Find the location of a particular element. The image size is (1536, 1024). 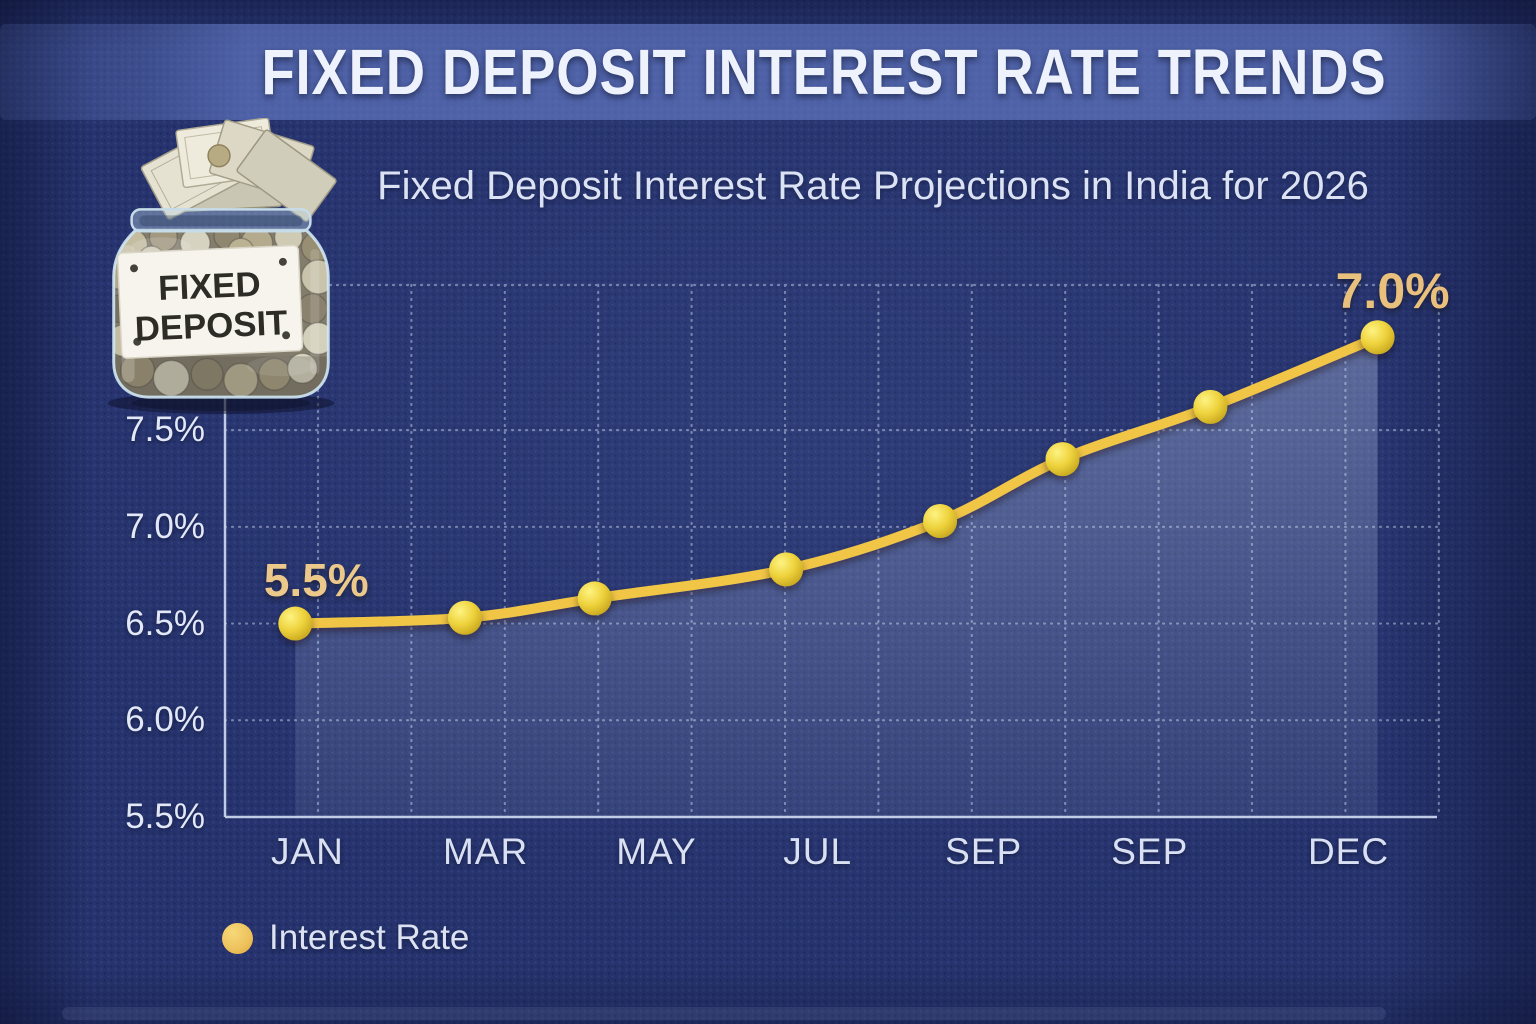

x-tick-label: DEC is located at coordinates (1348, 851).